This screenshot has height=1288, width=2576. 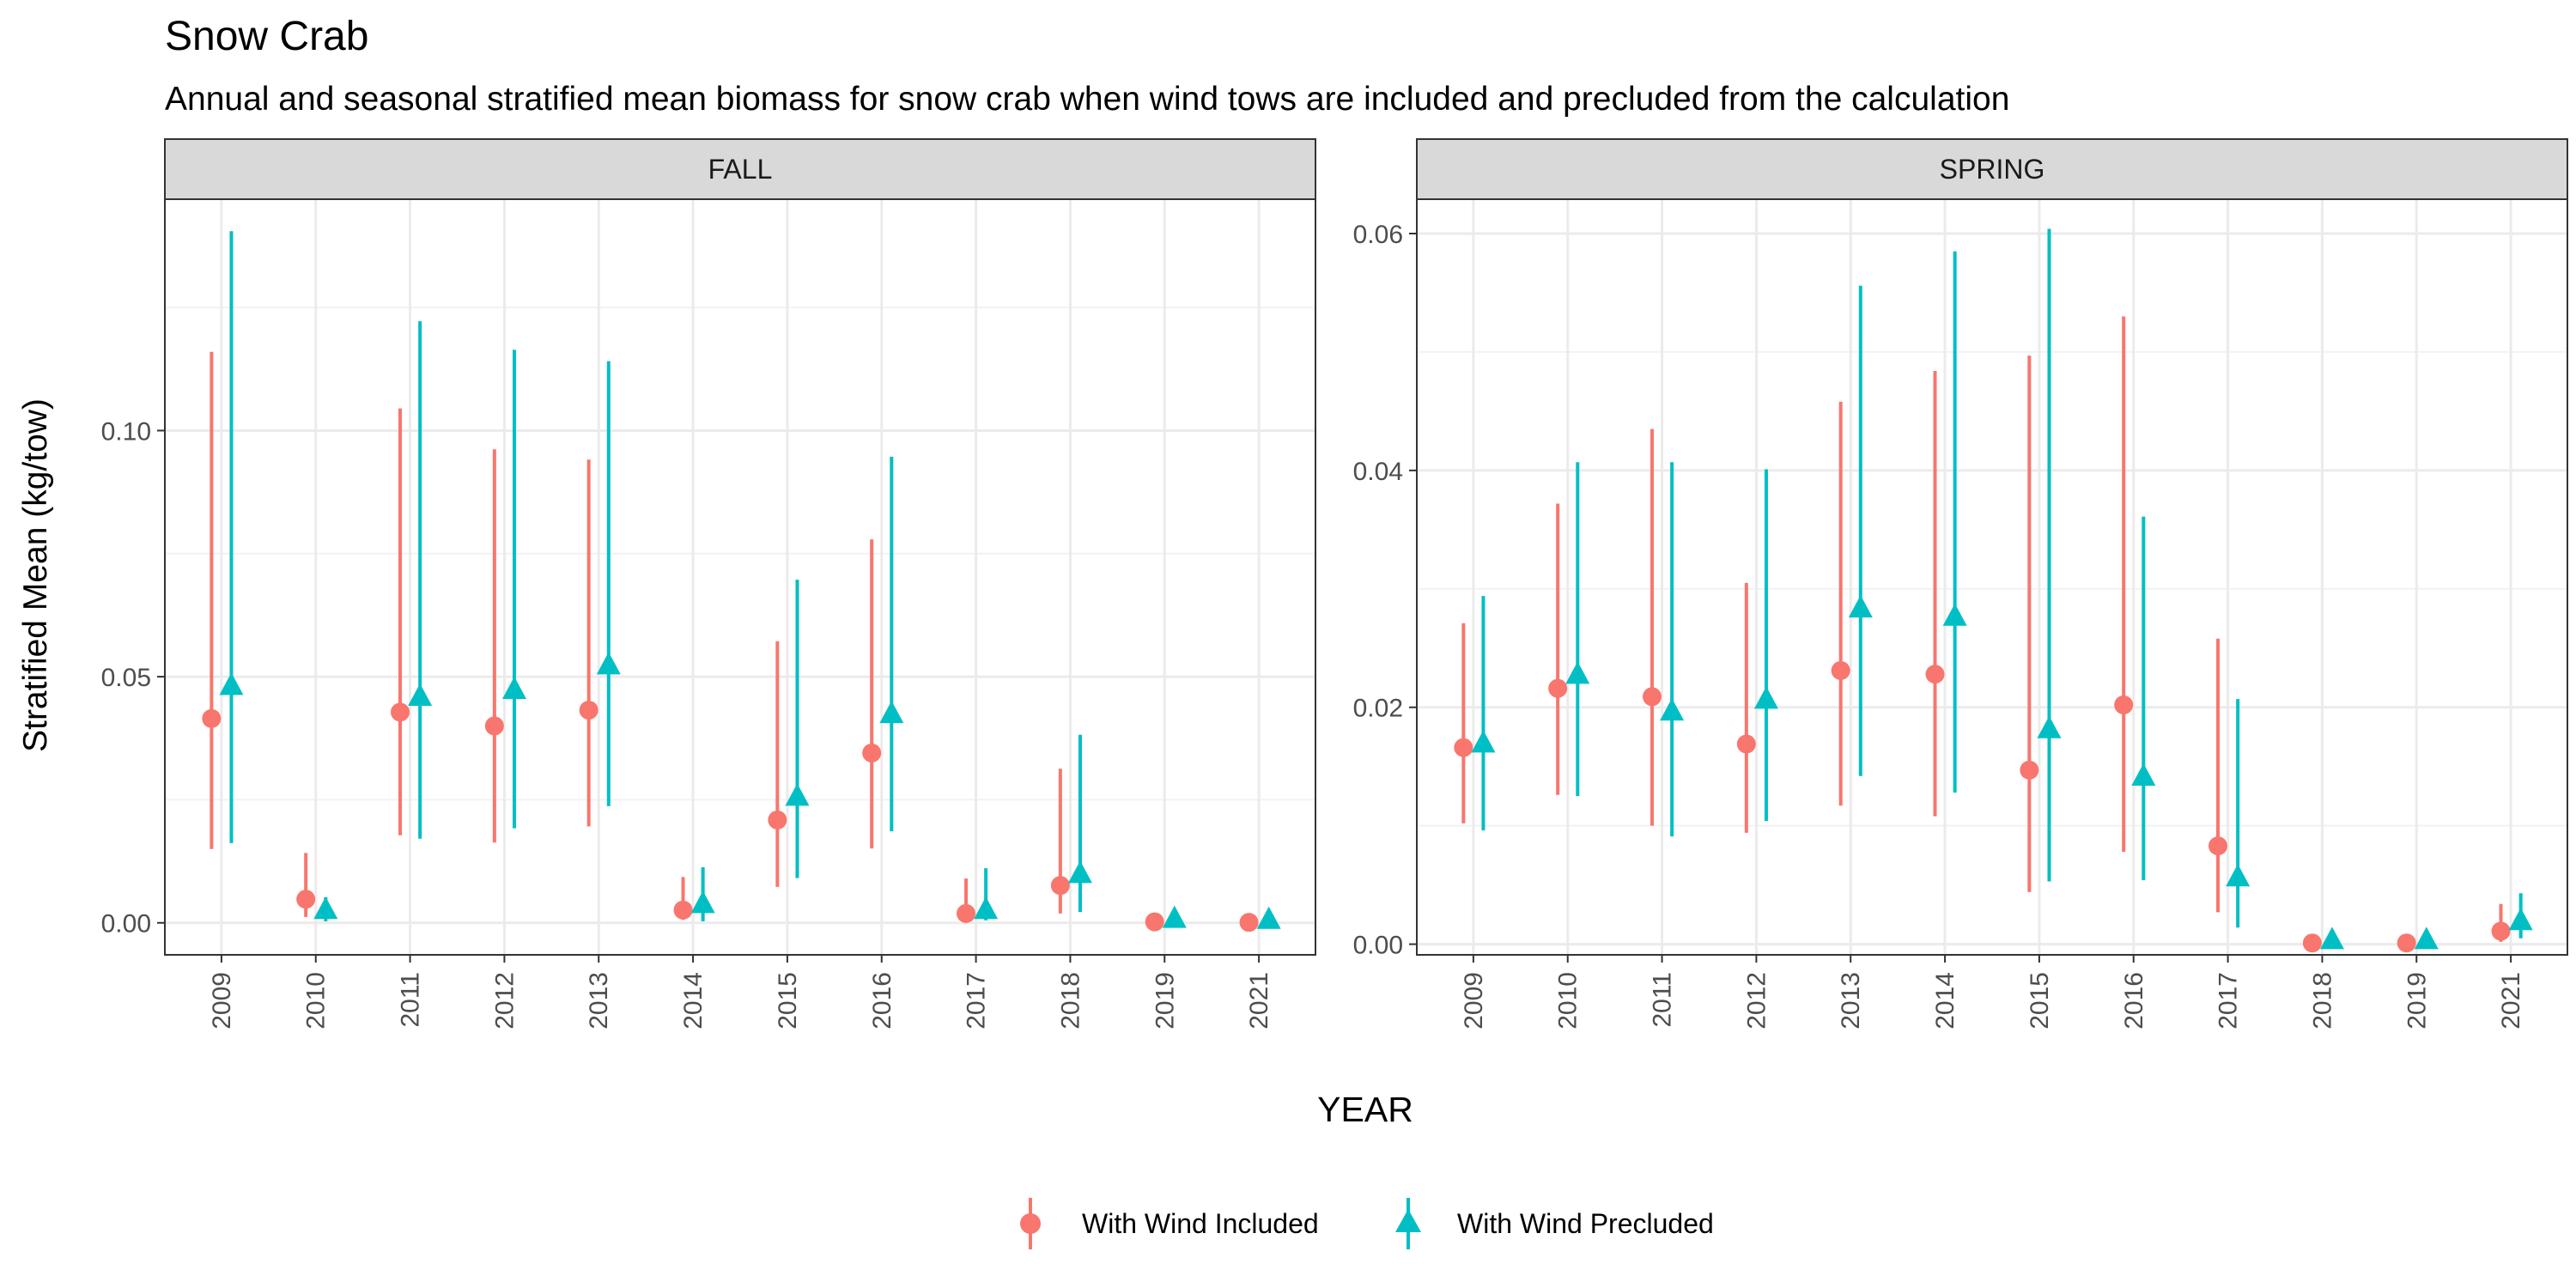 What do you see at coordinates (1367, 1224) in the screenshot?
I see `legend: With Wind Included With Wind Precluded` at bounding box center [1367, 1224].